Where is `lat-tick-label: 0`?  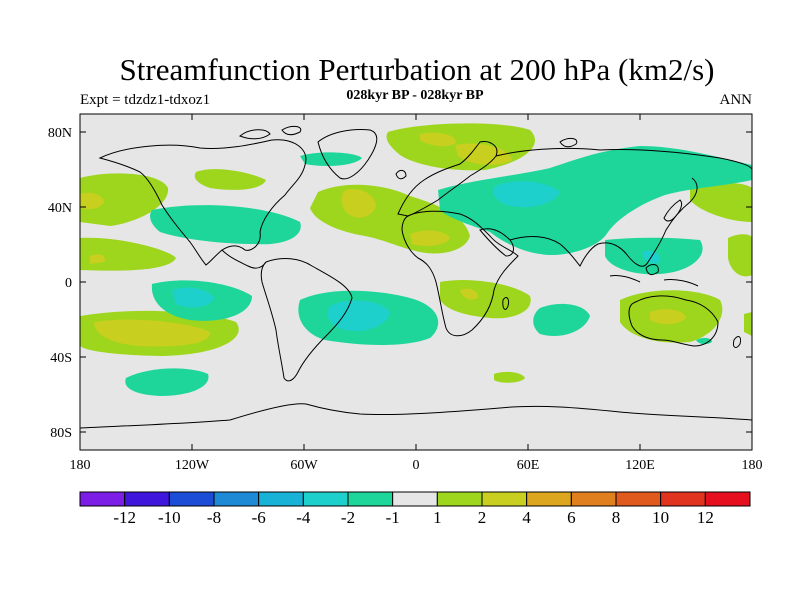 lat-tick-label: 0 is located at coordinates (68, 283).